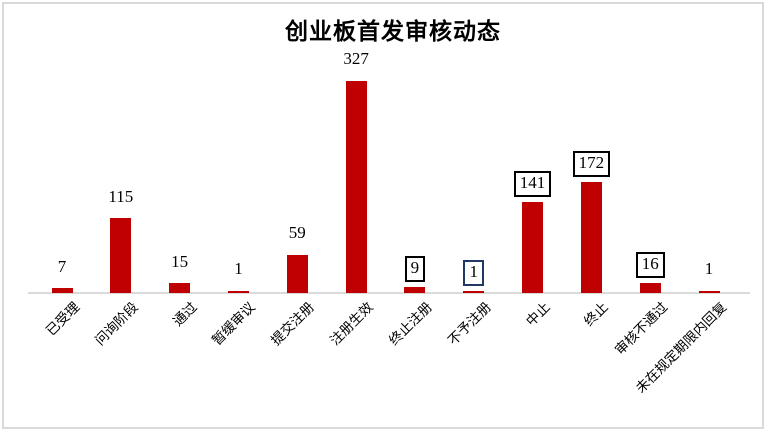 The width and height of the screenshot is (766, 431). What do you see at coordinates (389, 293) in the screenshot?
I see `x-axis-line` at bounding box center [389, 293].